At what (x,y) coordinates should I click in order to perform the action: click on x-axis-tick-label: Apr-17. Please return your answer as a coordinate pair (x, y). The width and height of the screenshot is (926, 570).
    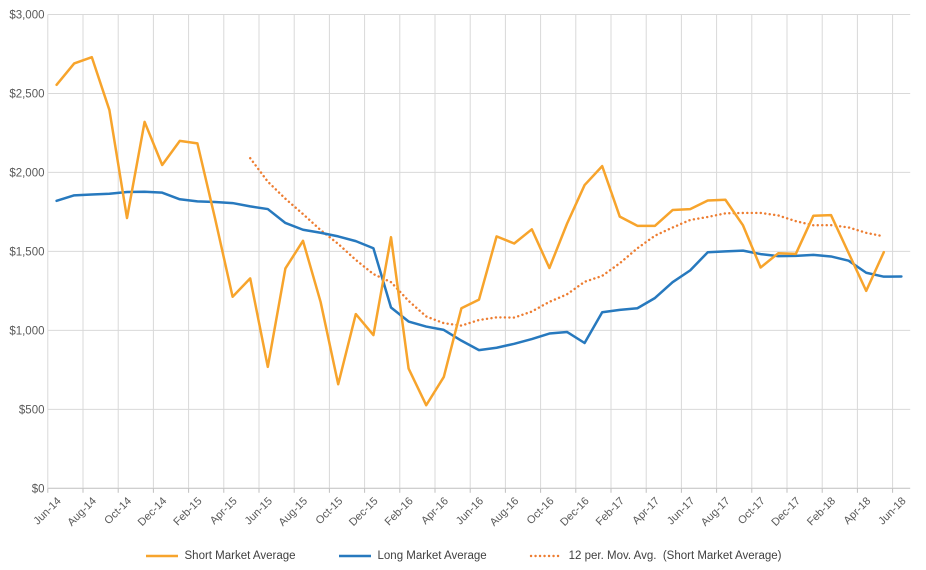
    Looking at the image, I should click on (646, 511).